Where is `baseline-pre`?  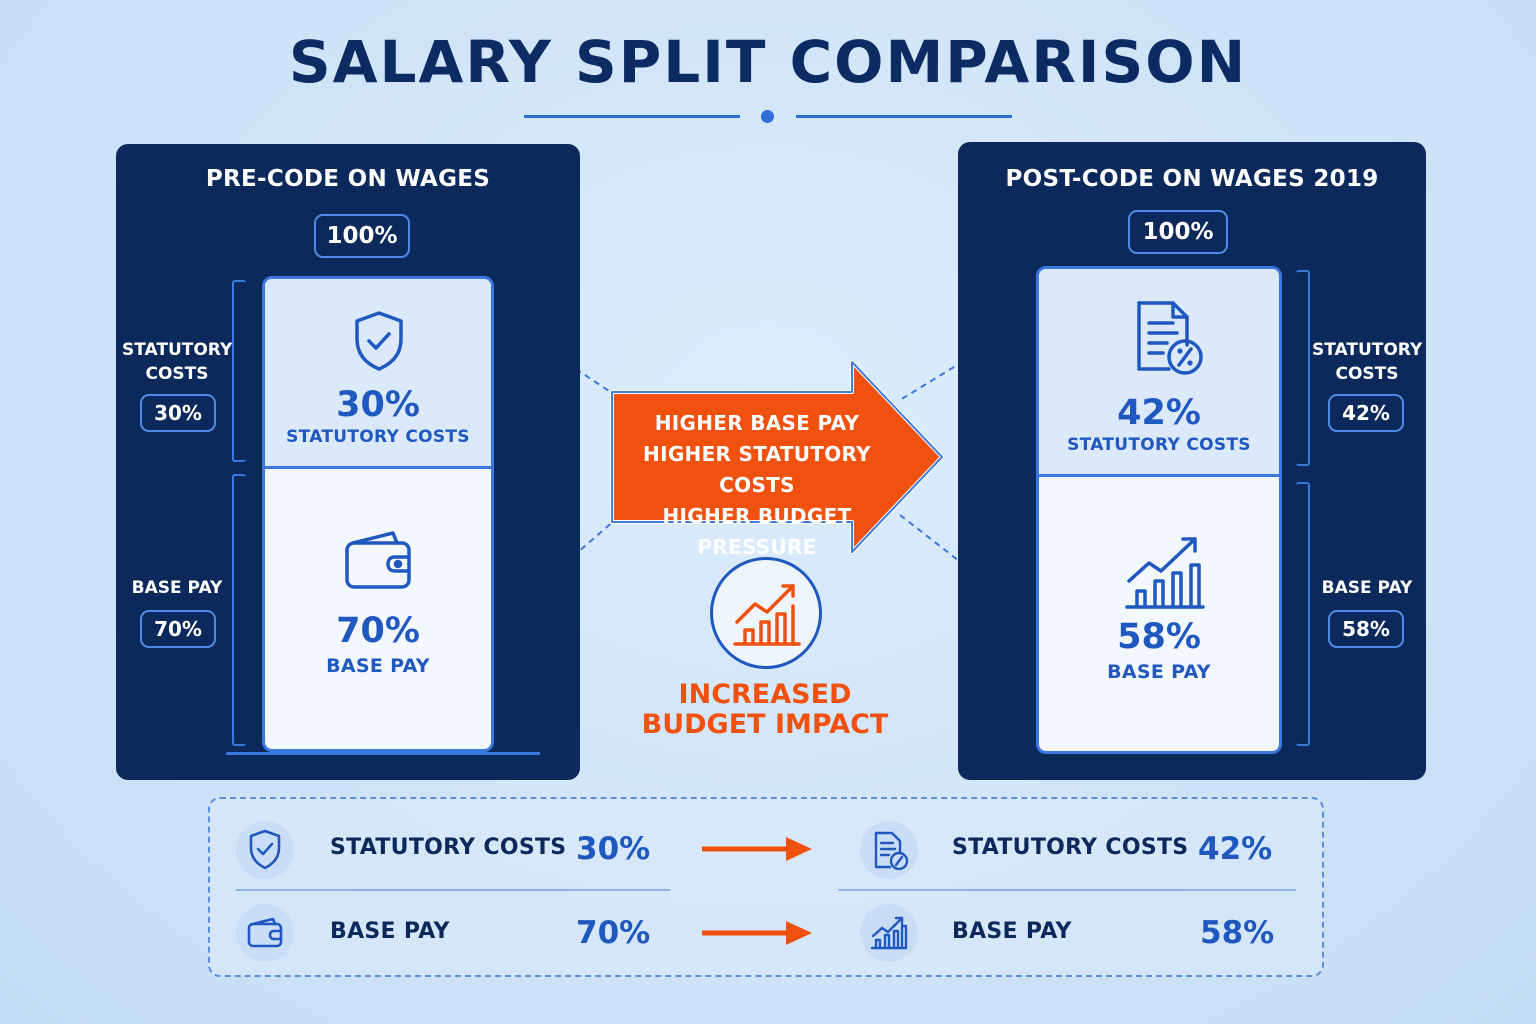
baseline-pre is located at coordinates (383, 753).